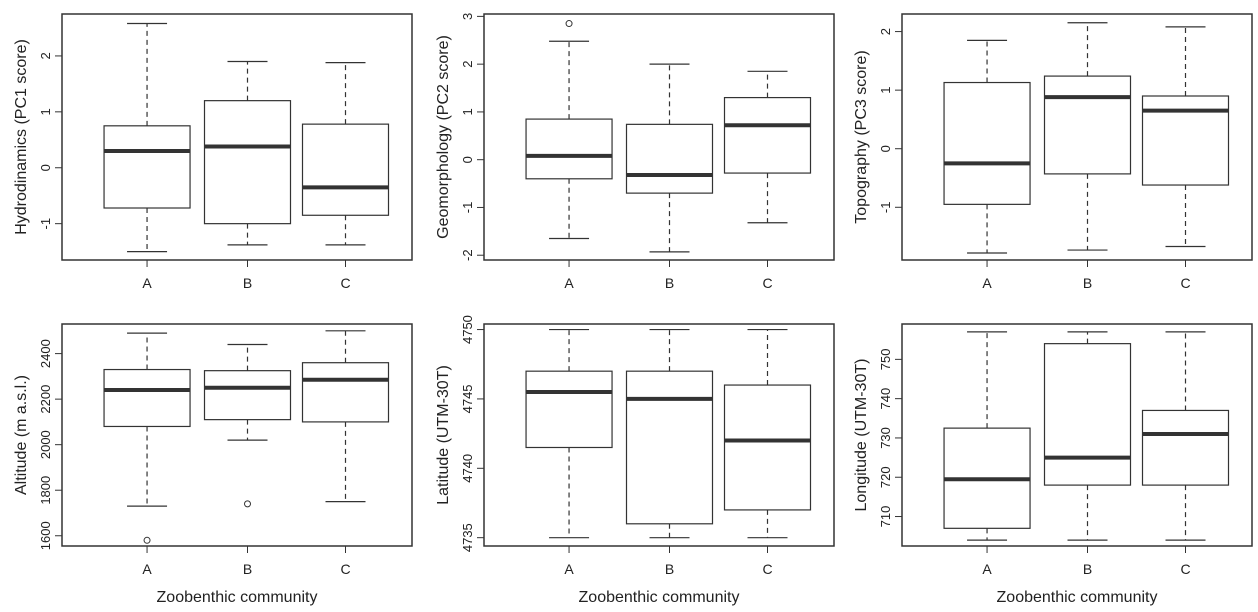 This screenshot has width=1258, height=612. What do you see at coordinates (467, 16) in the screenshot?
I see `y-tick-label: 3` at bounding box center [467, 16].